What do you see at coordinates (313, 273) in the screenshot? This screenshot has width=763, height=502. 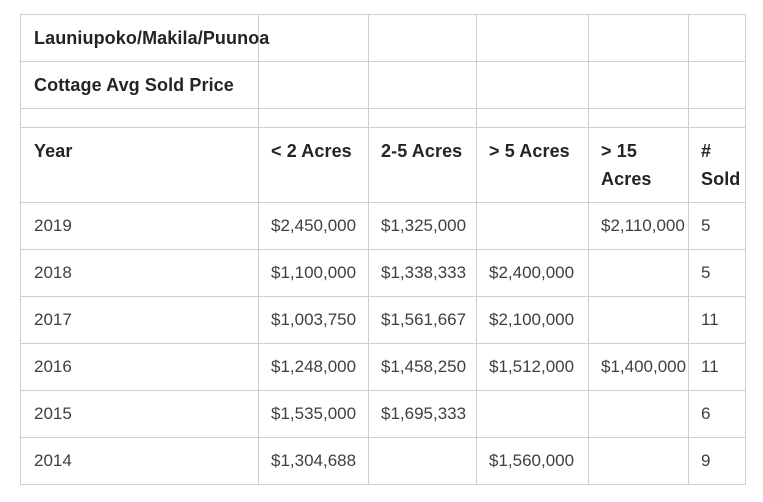 I see `cell-lt2-acres-price: $1,100,000` at bounding box center [313, 273].